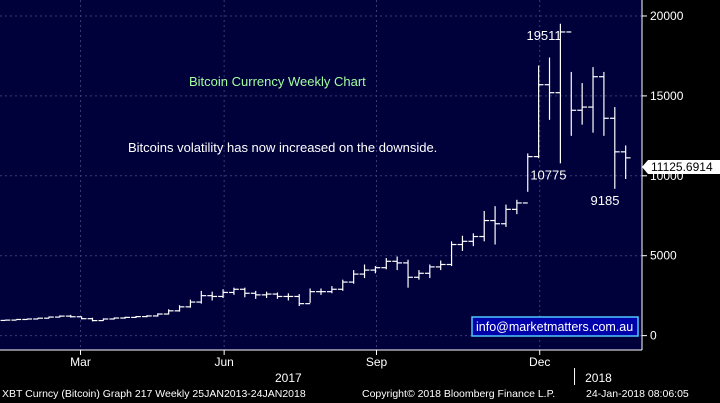 The height and width of the screenshot is (403, 720). What do you see at coordinates (605, 200) in the screenshot?
I see `point-label: 9185` at bounding box center [605, 200].